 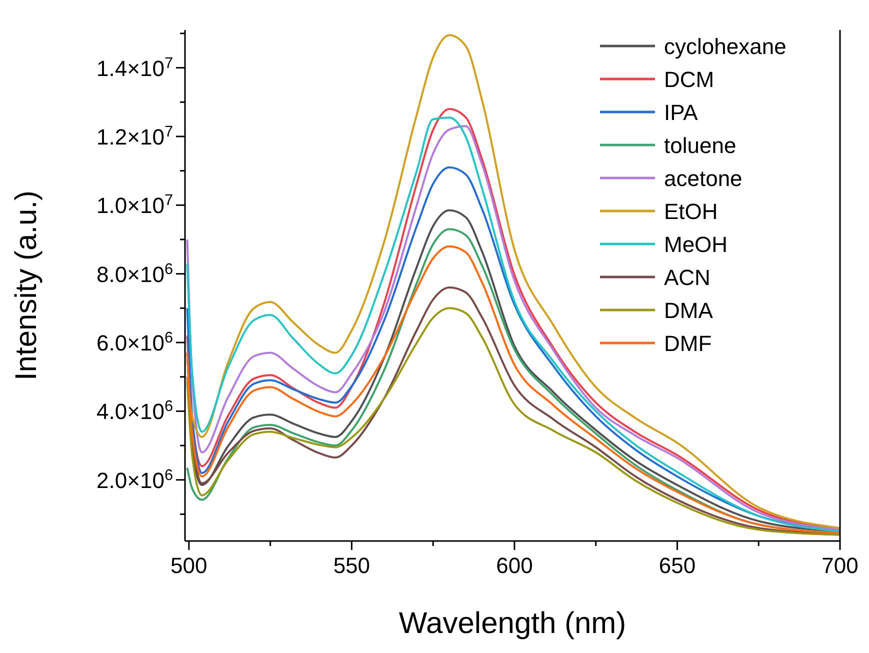 I want to click on legend-label: MeOH, so click(x=696, y=244).